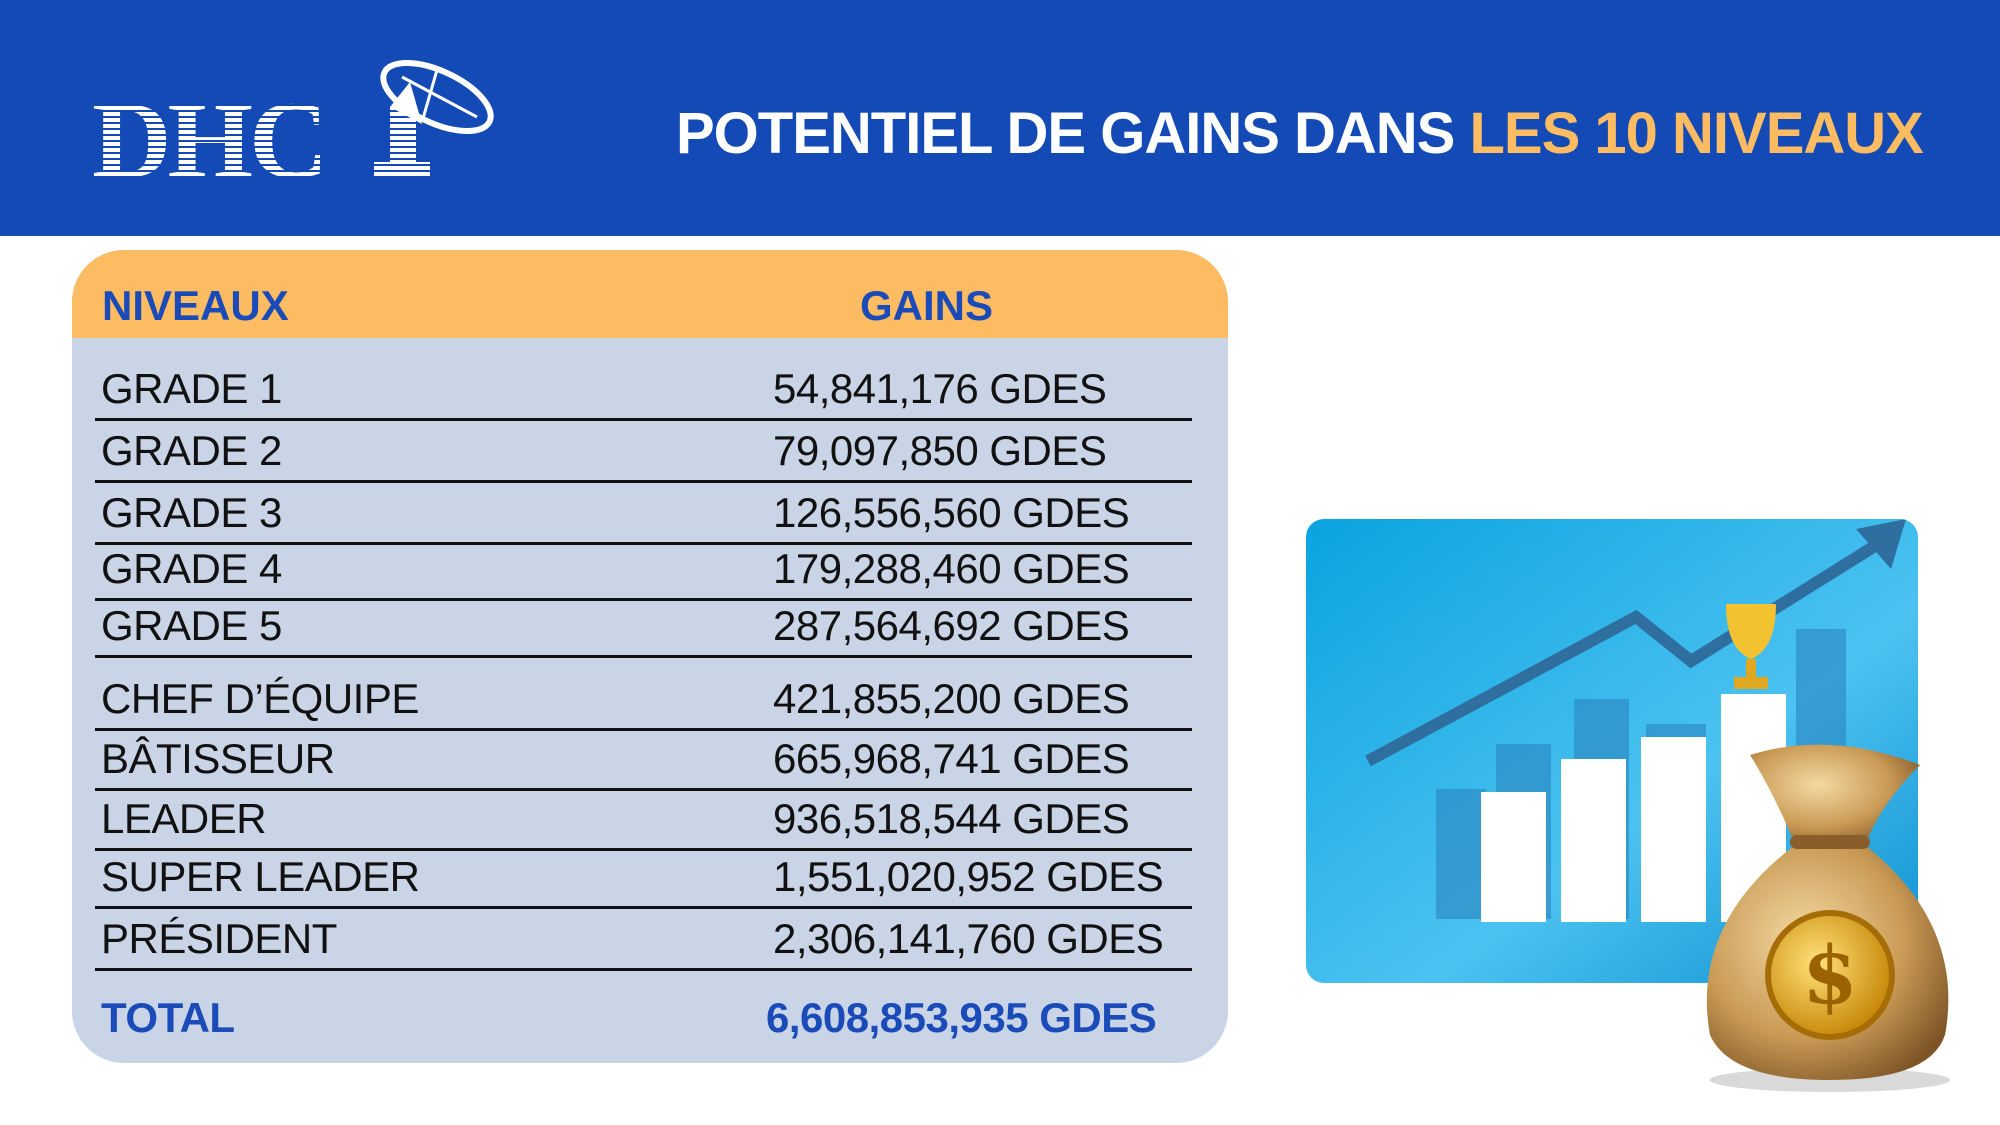 The image size is (2000, 1125). I want to click on total-gain: 6,608,853,935 GDES, so click(961, 1017).